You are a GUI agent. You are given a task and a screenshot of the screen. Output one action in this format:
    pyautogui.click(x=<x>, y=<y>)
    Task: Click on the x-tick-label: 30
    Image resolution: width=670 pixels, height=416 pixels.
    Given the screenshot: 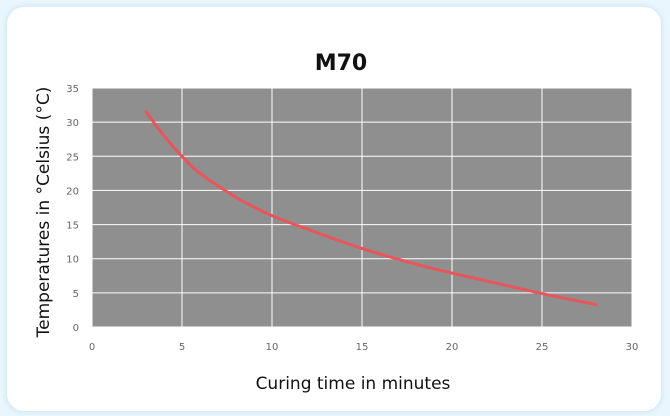 What is the action you would take?
    pyautogui.click(x=632, y=347)
    